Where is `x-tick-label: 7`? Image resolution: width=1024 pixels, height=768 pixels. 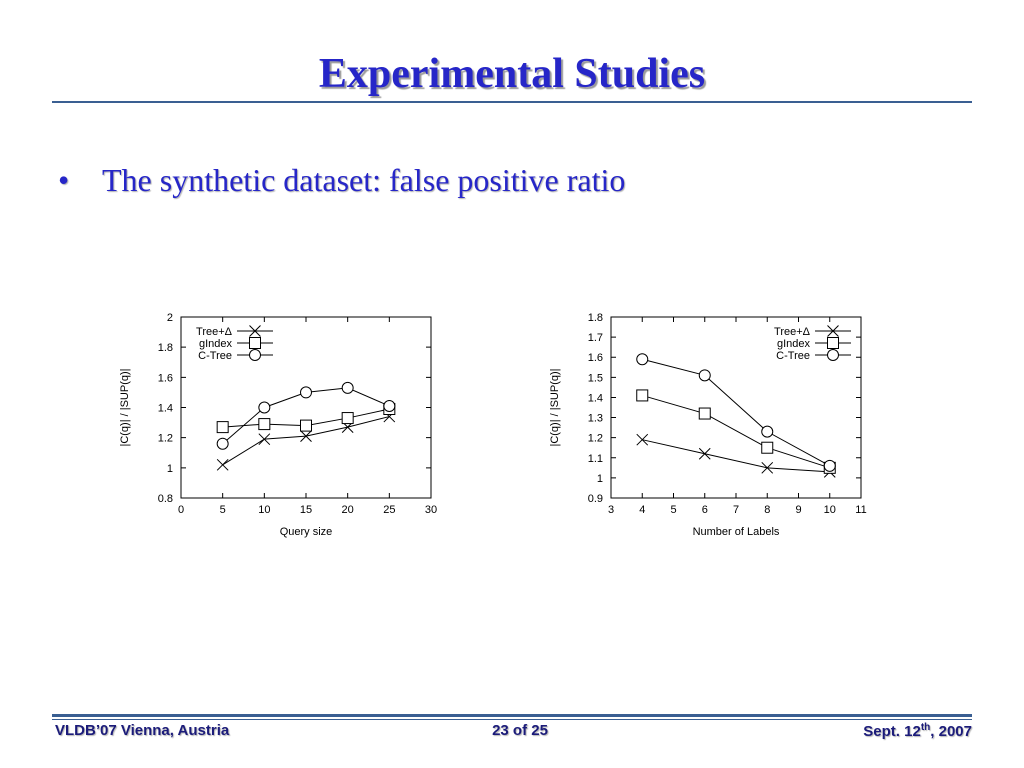 x-tick-label: 7 is located at coordinates (736, 510).